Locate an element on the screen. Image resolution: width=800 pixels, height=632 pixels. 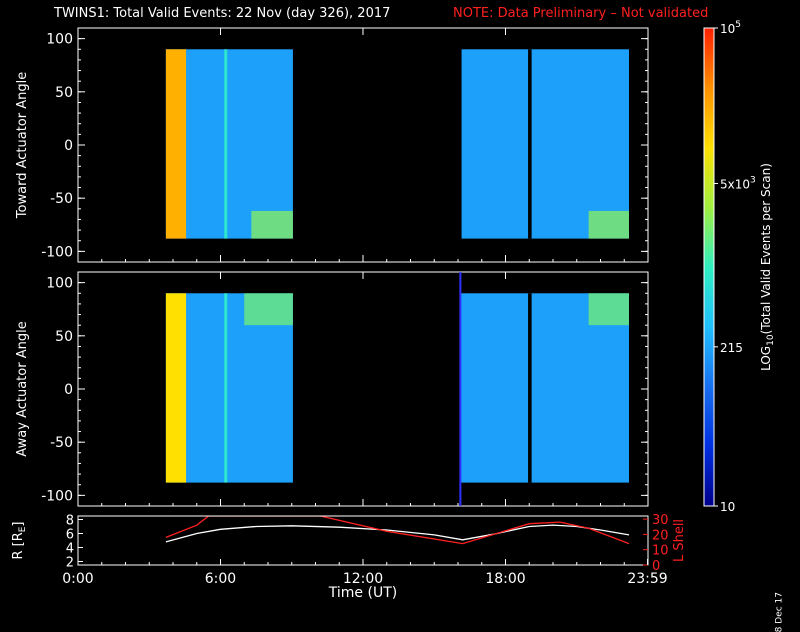
colorbar-tick-label: 10 is located at coordinates (727, 507).